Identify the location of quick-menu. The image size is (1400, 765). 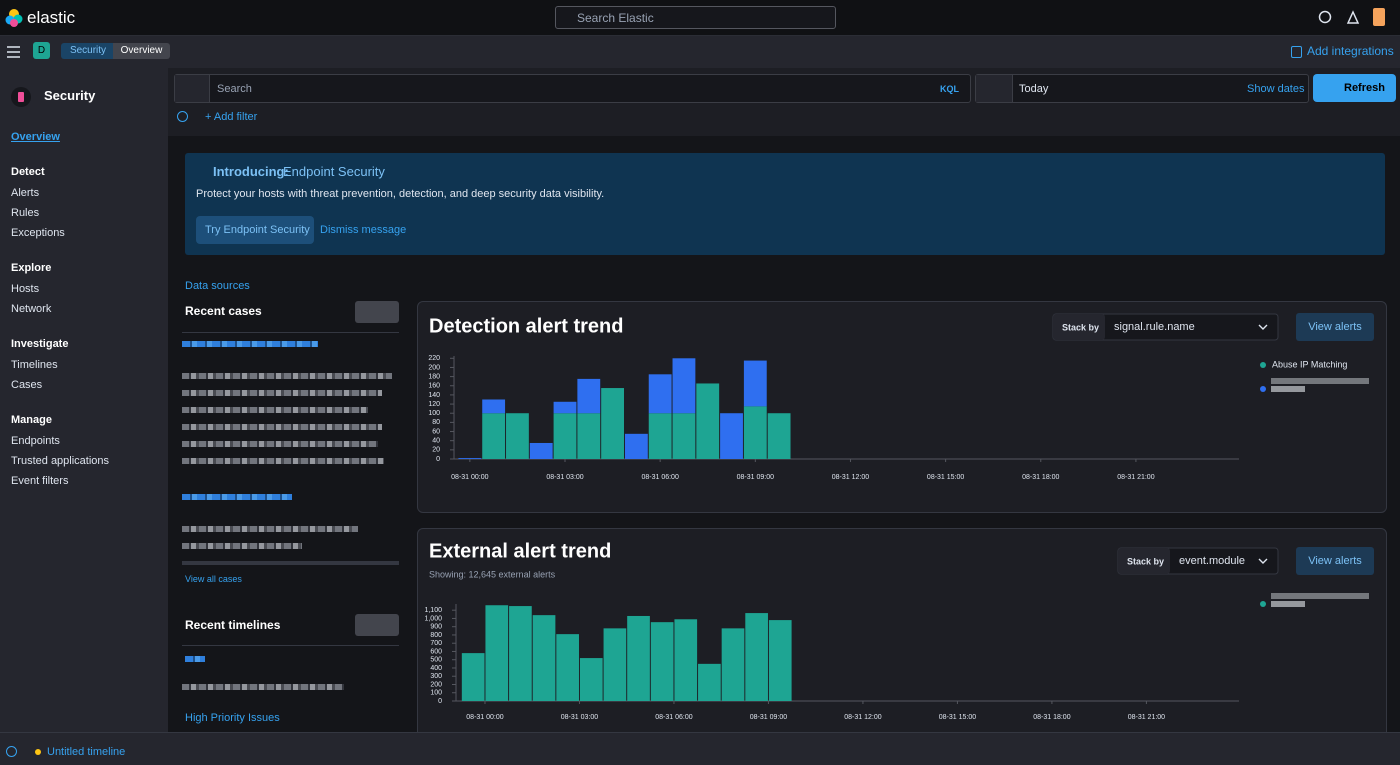
(994, 88).